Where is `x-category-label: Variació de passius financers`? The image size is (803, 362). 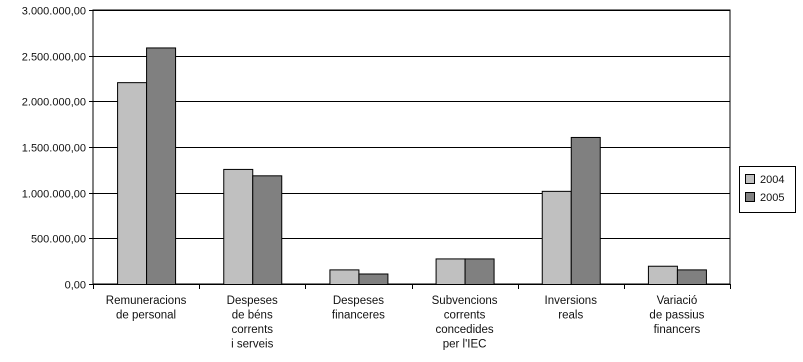 x-category-label: Variació de passius financers is located at coordinates (676, 315).